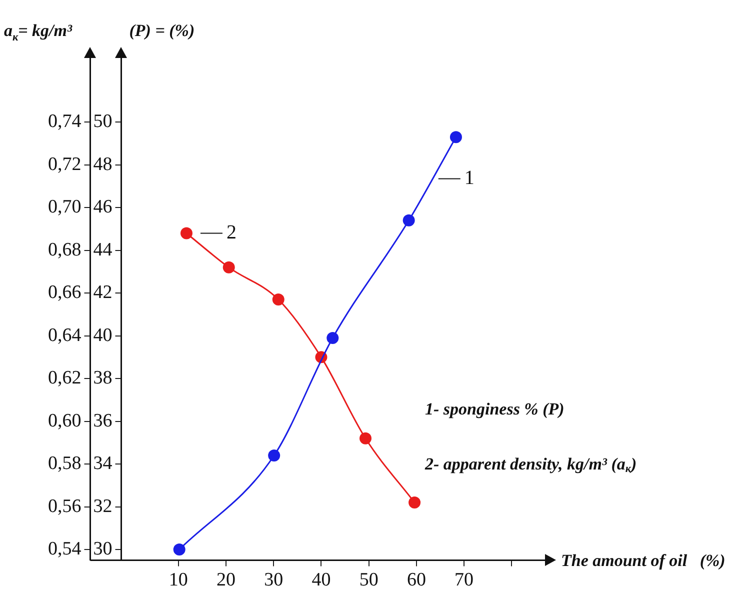 This screenshot has height=595, width=750. What do you see at coordinates (65, 335) in the screenshot?
I see `y-tick-label: 0,64` at bounding box center [65, 335].